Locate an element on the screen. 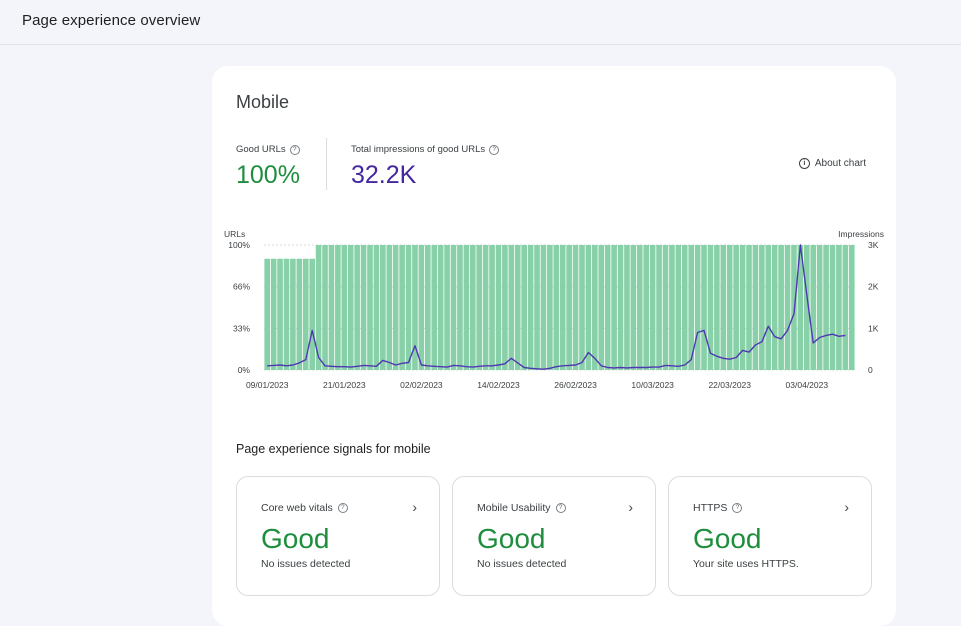  x-tick-label: 21/01/2023 is located at coordinates (344, 385).